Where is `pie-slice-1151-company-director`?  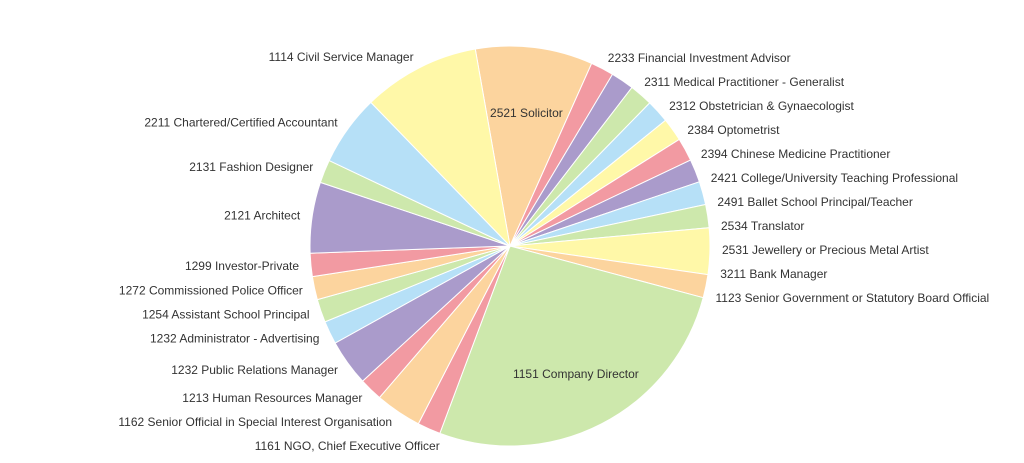
pie-slice-1151-company-director is located at coordinates (571, 346).